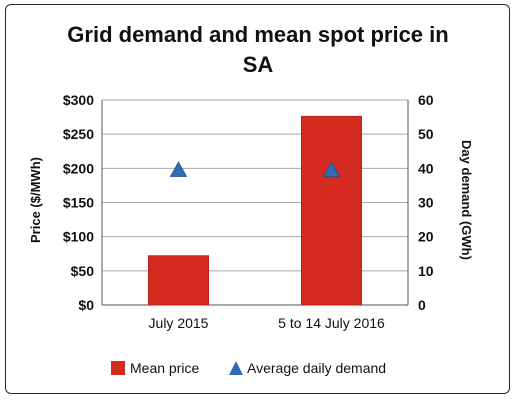  What do you see at coordinates (422, 305) in the screenshot?
I see `right-tick-label: 0` at bounding box center [422, 305].